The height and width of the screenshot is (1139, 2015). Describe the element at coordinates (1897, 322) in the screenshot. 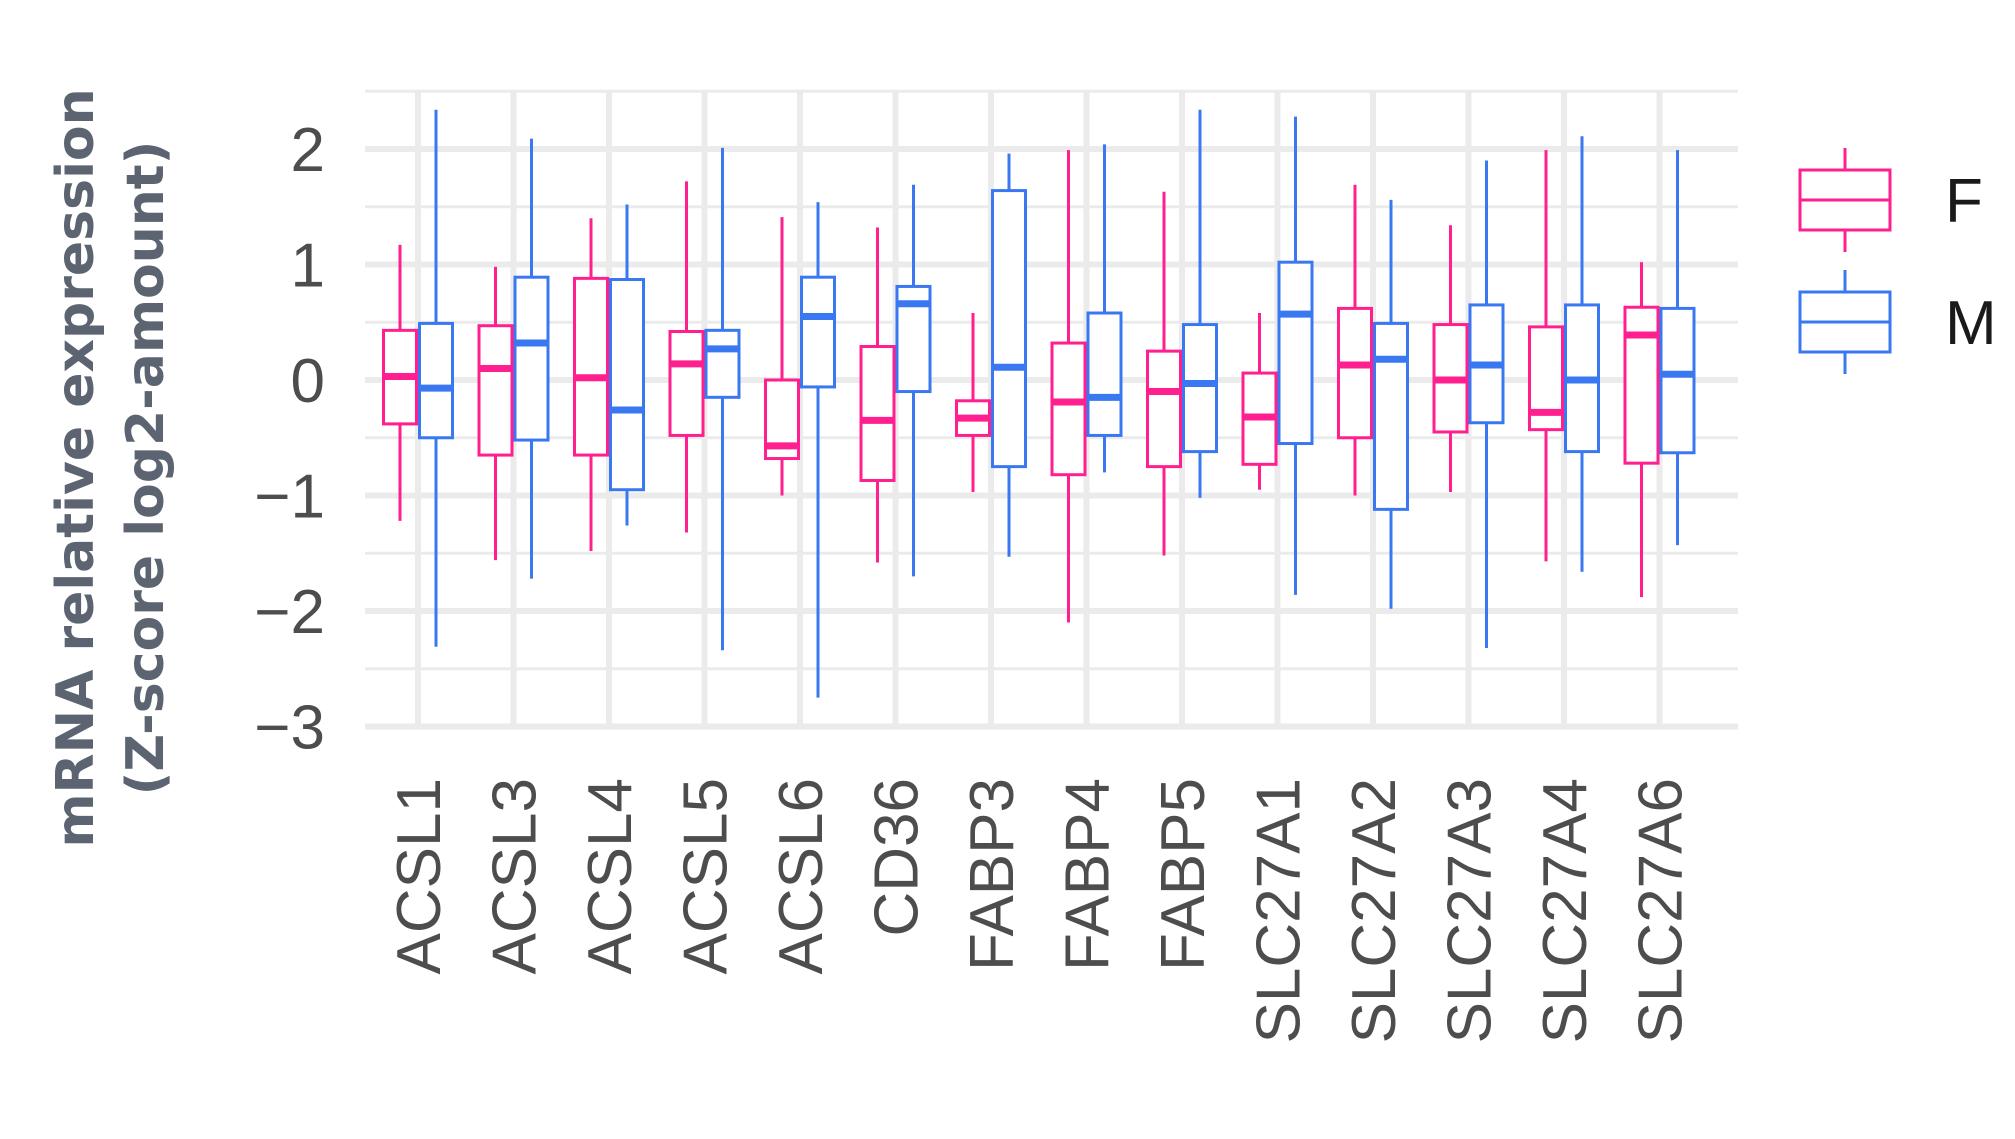

I see `legend-item-M: M` at that location.